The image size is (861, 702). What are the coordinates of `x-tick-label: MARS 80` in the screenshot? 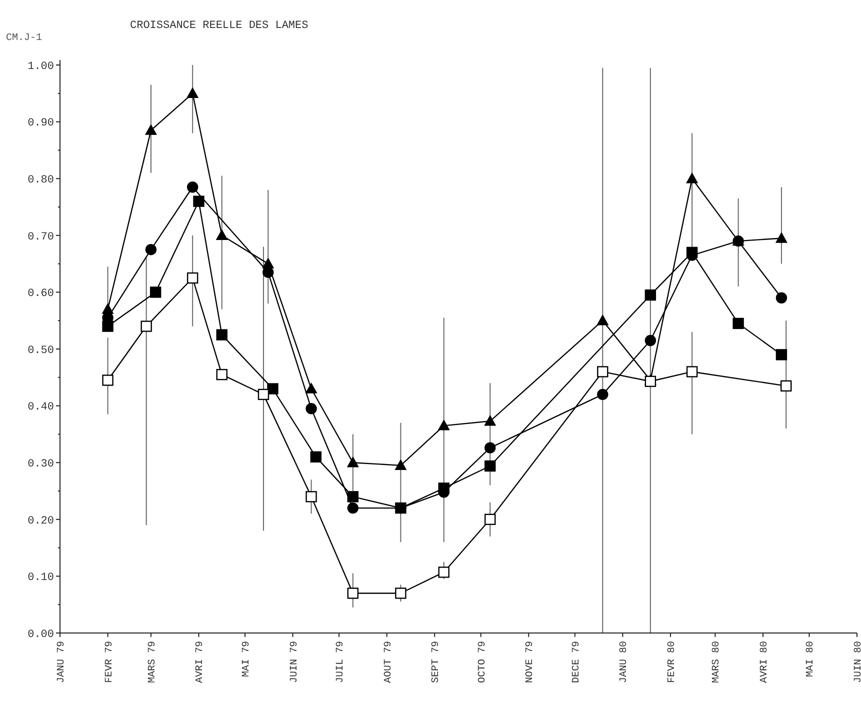 It's located at (717, 662).